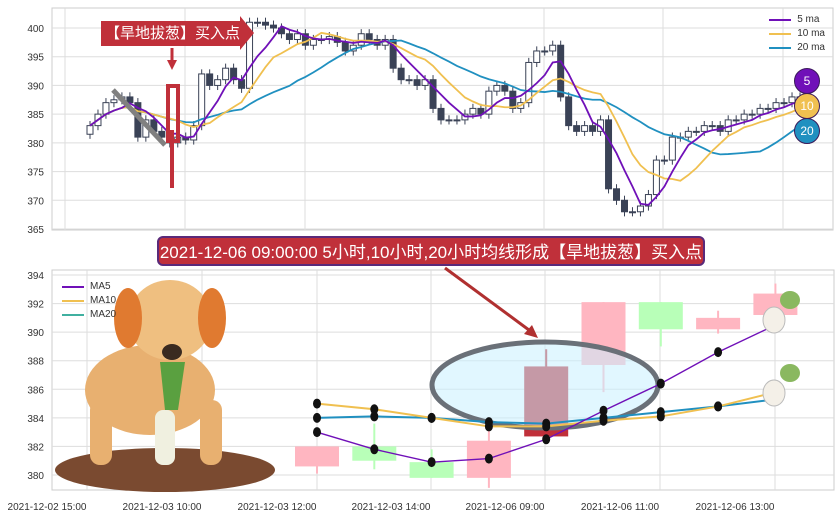  I want to click on y-tick-label: 395, so click(35, 58).